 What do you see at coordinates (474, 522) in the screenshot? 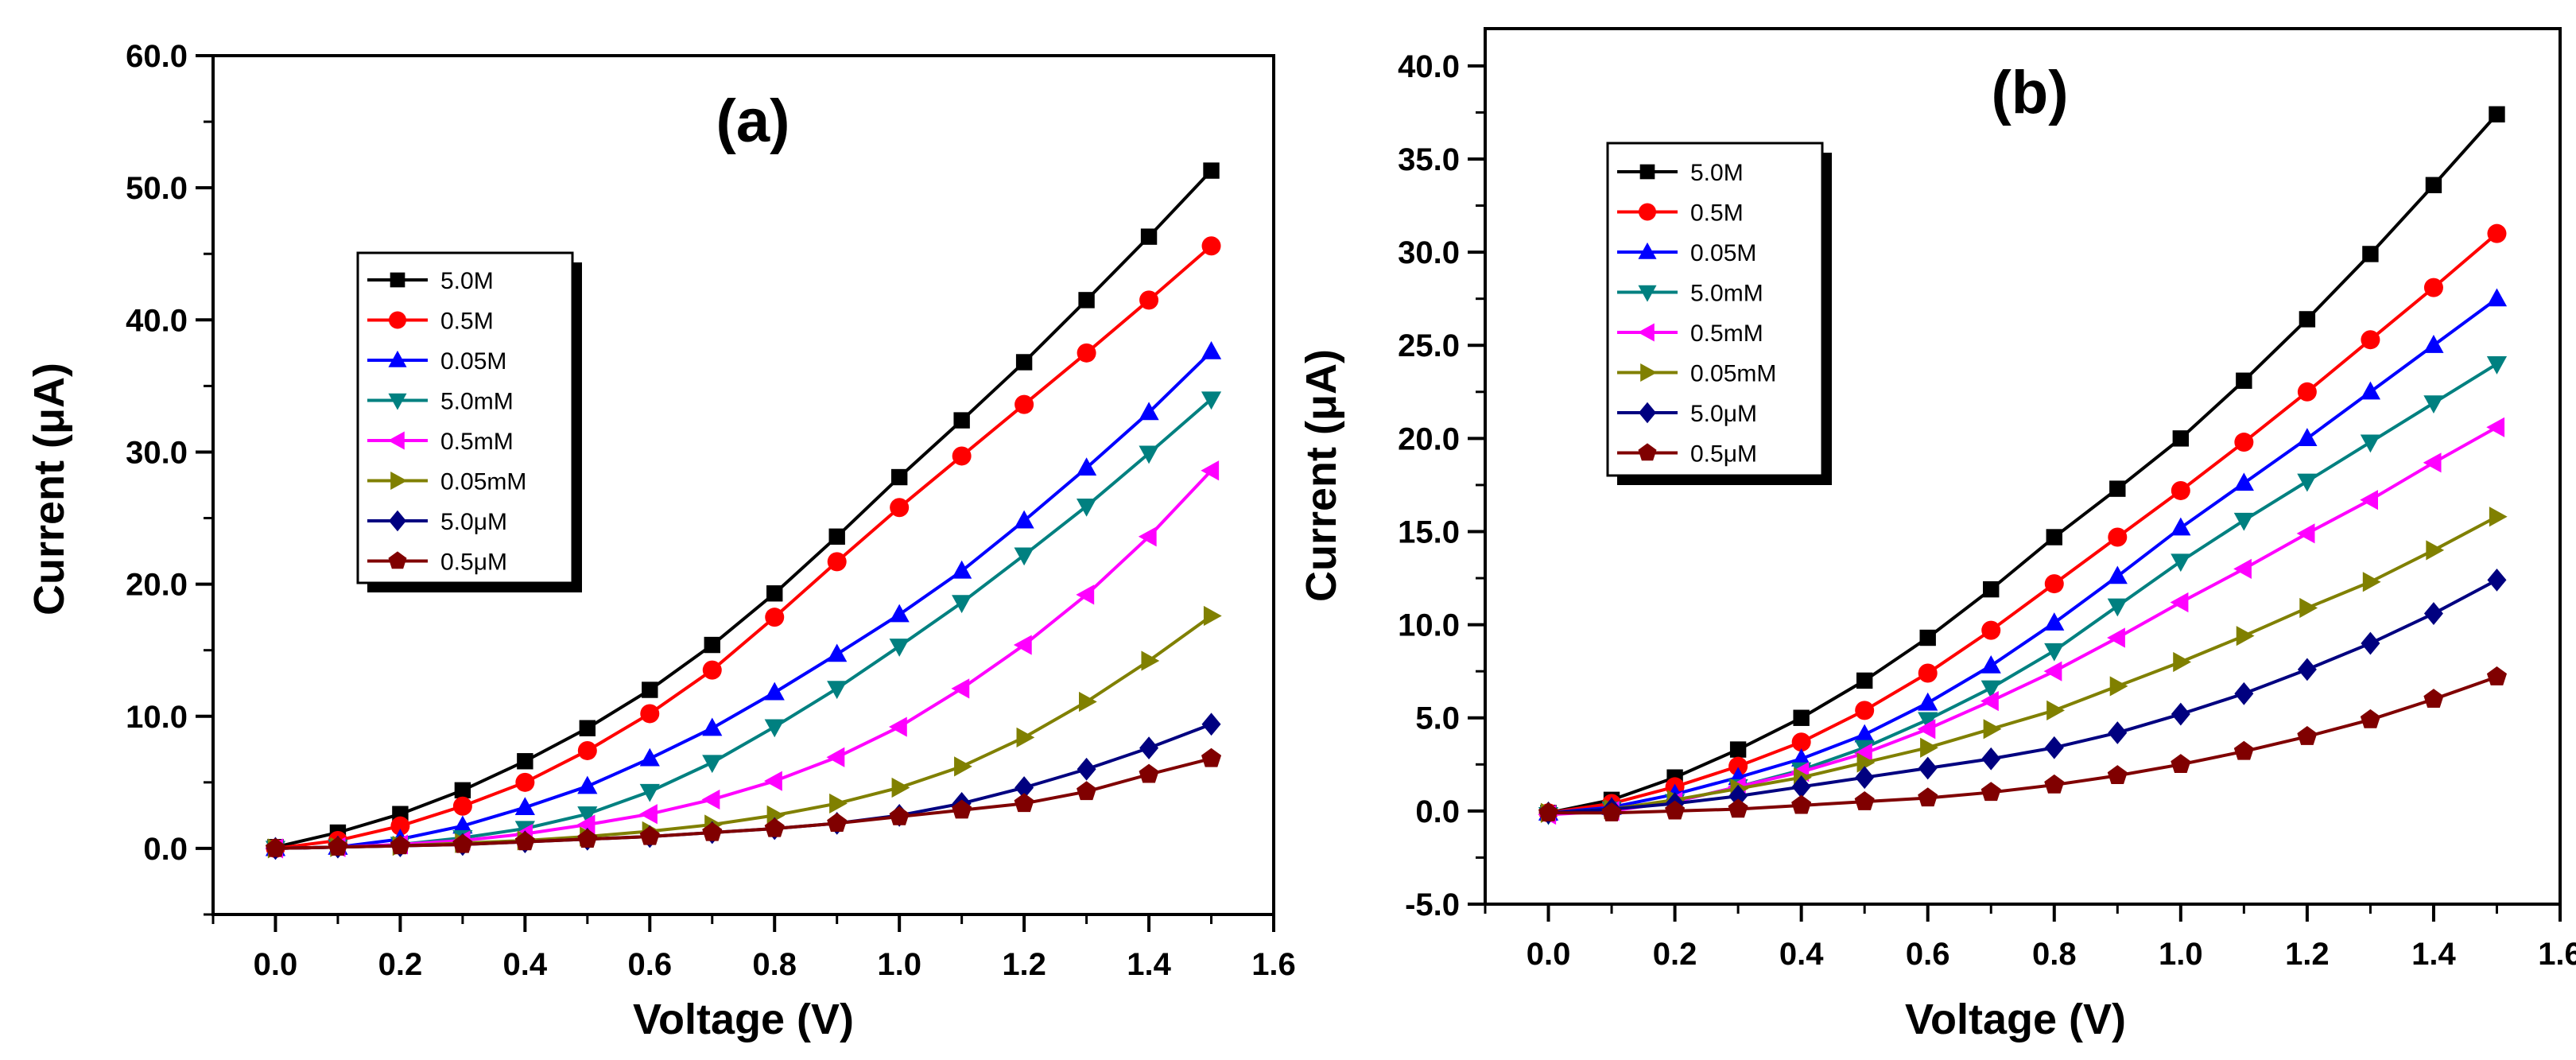
I see `legend-label: 5.0μM` at bounding box center [474, 522].